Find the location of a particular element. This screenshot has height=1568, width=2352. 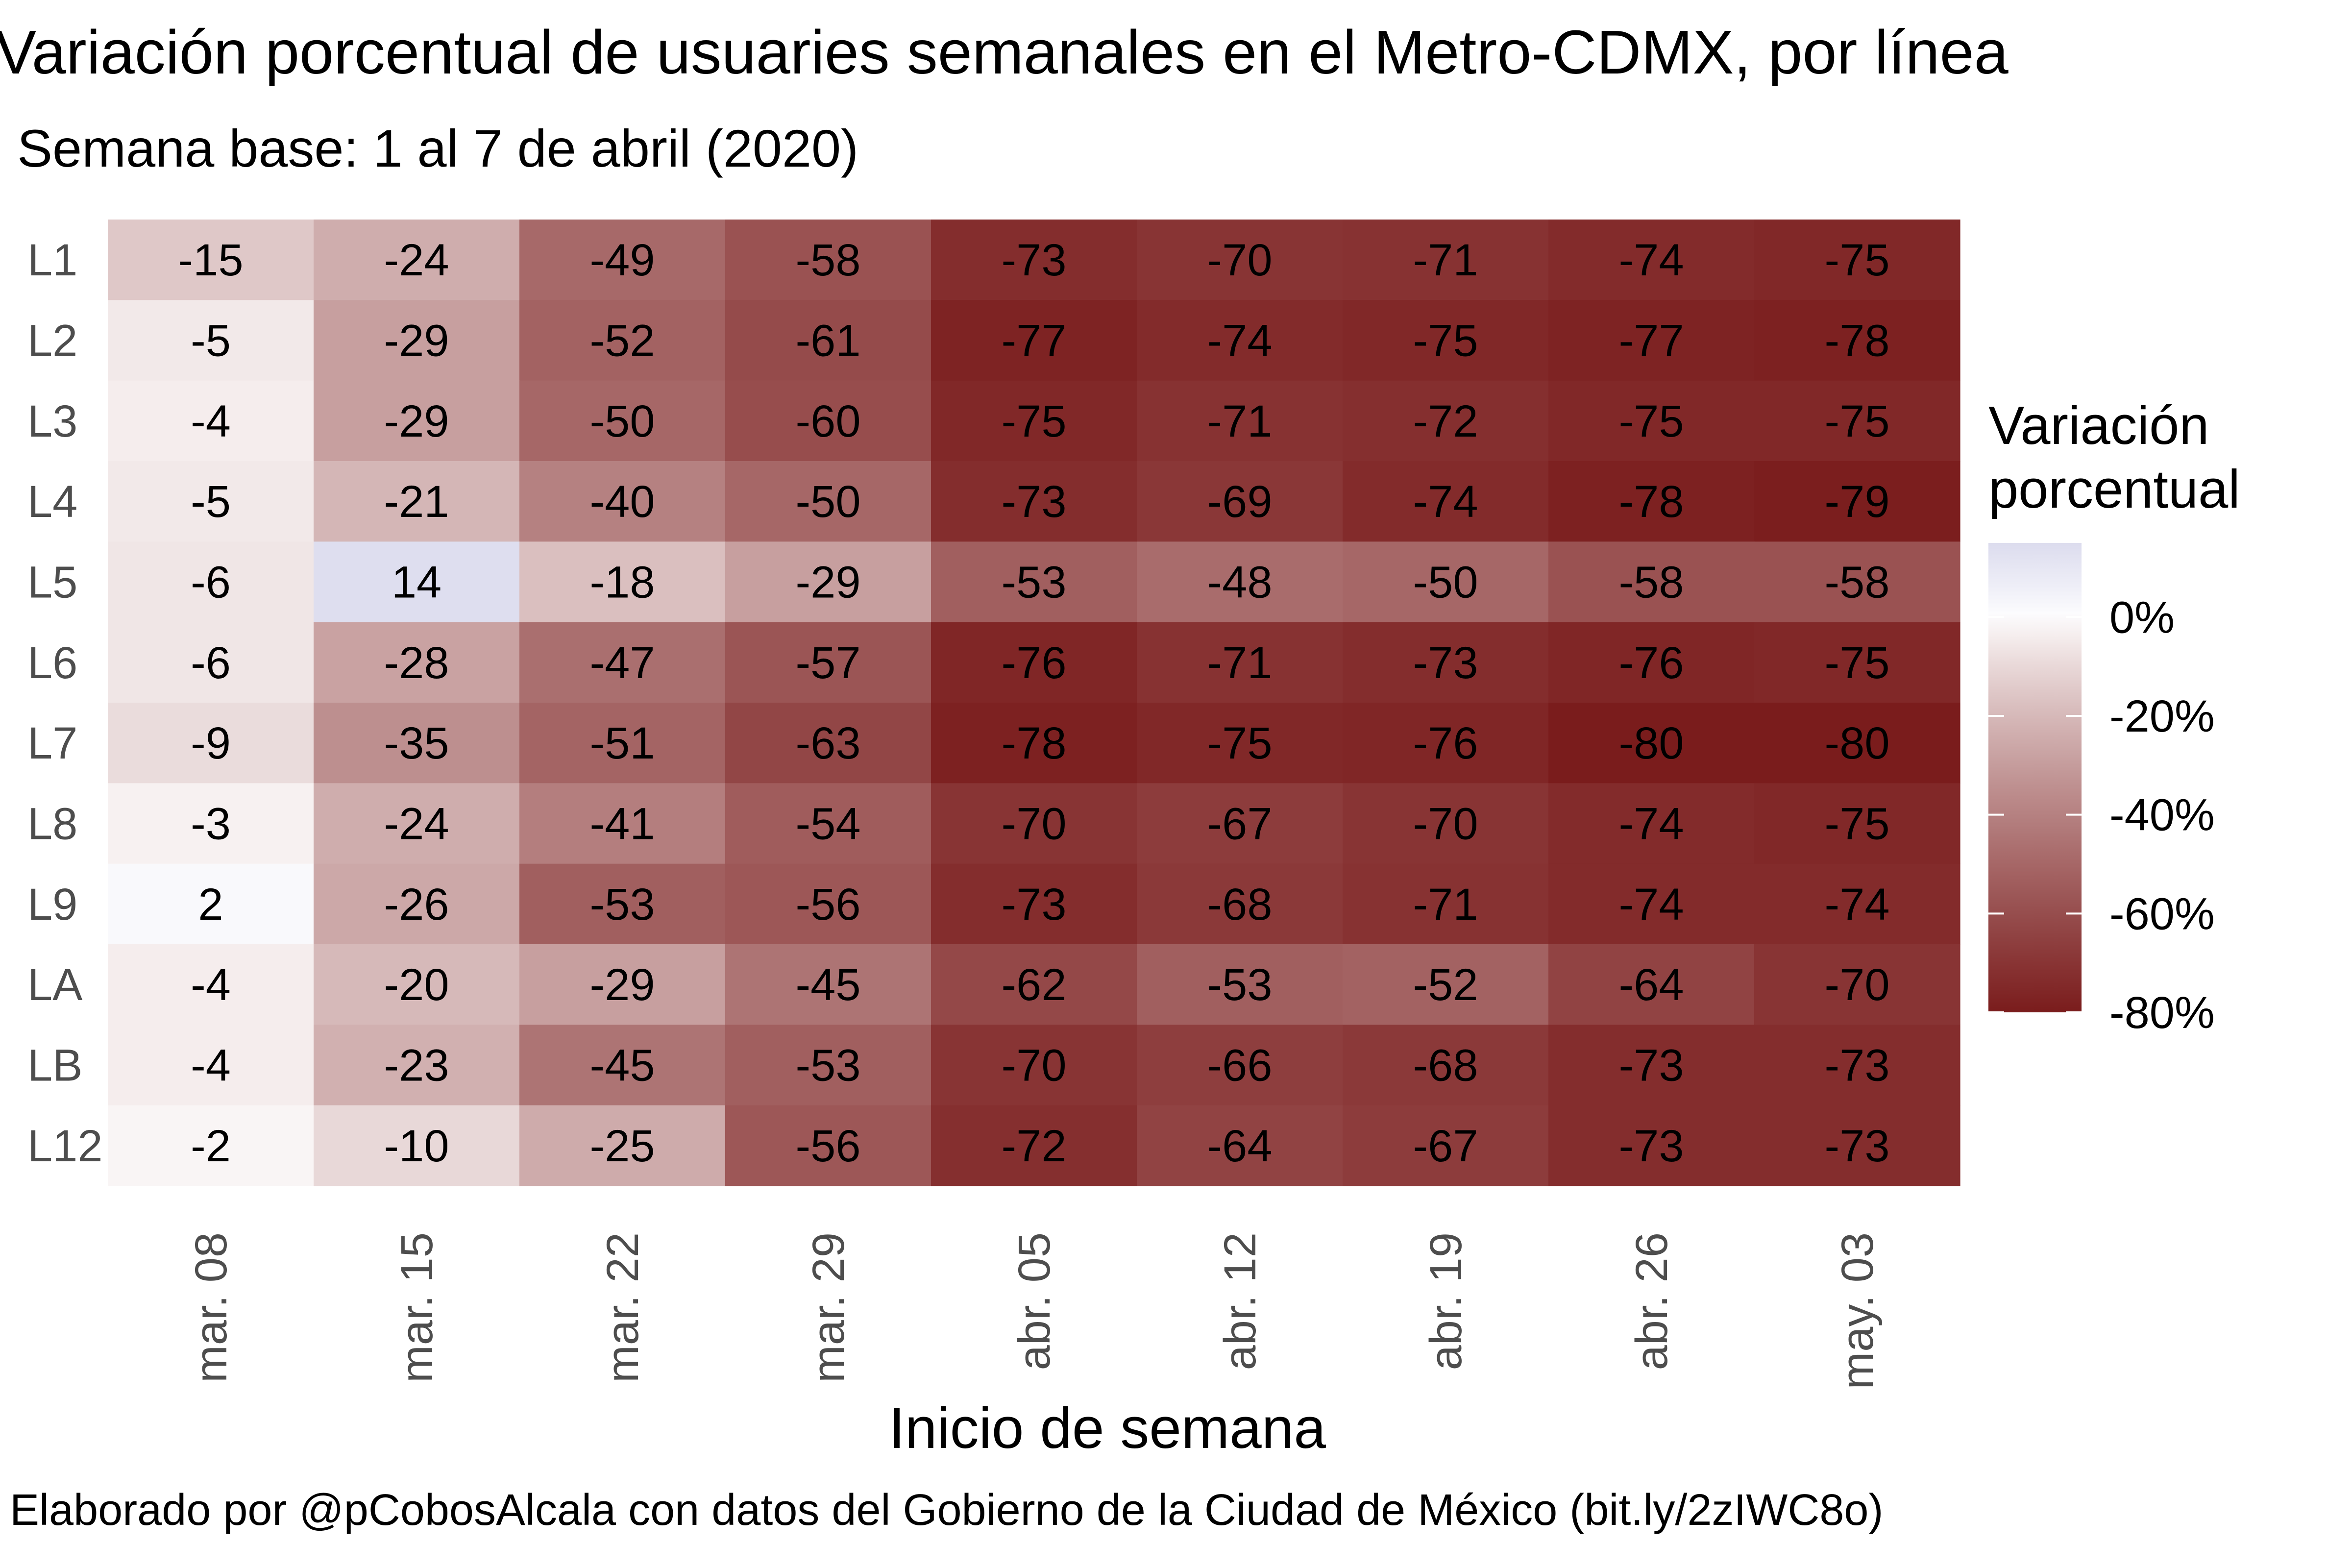

cell-value-label: -6 is located at coordinates (211, 663).